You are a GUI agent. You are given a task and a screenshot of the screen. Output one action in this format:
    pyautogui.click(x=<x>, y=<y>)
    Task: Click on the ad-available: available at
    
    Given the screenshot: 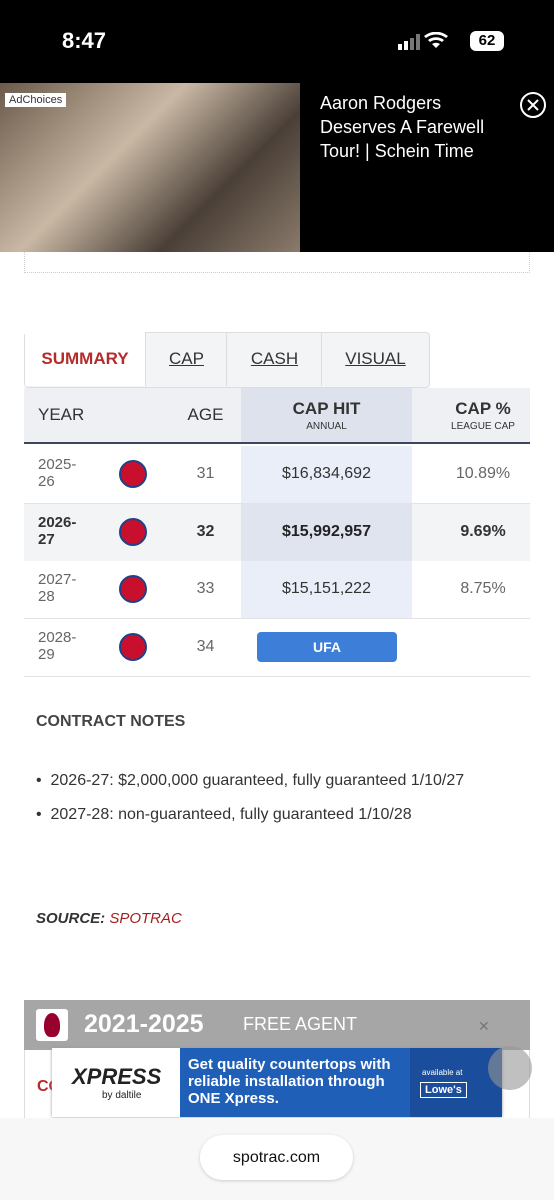 What is the action you would take?
    pyautogui.click(x=442, y=1072)
    